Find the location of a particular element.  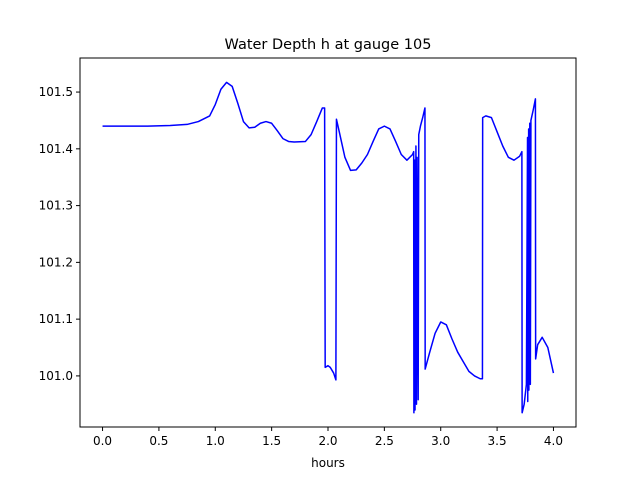

x-tick-label: 1.5 is located at coordinates (271, 441).